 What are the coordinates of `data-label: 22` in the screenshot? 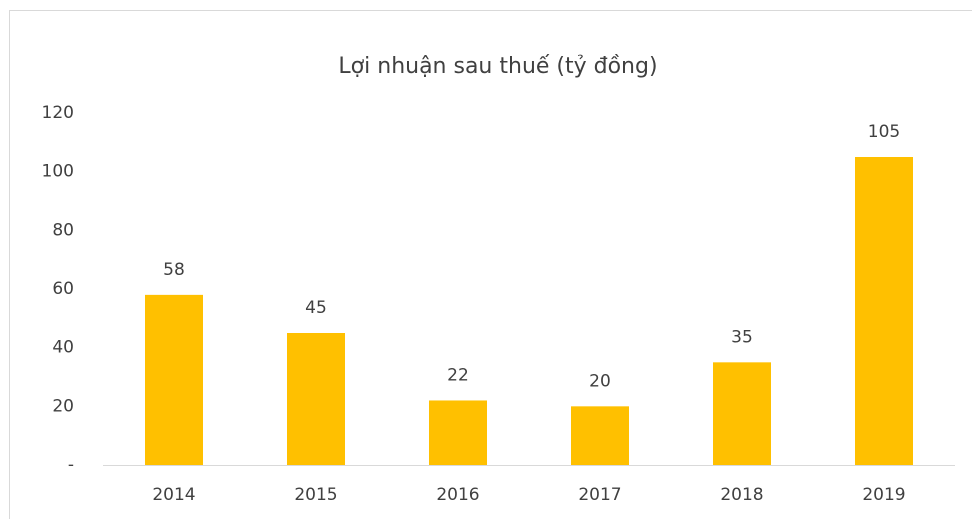 It's located at (458, 375).